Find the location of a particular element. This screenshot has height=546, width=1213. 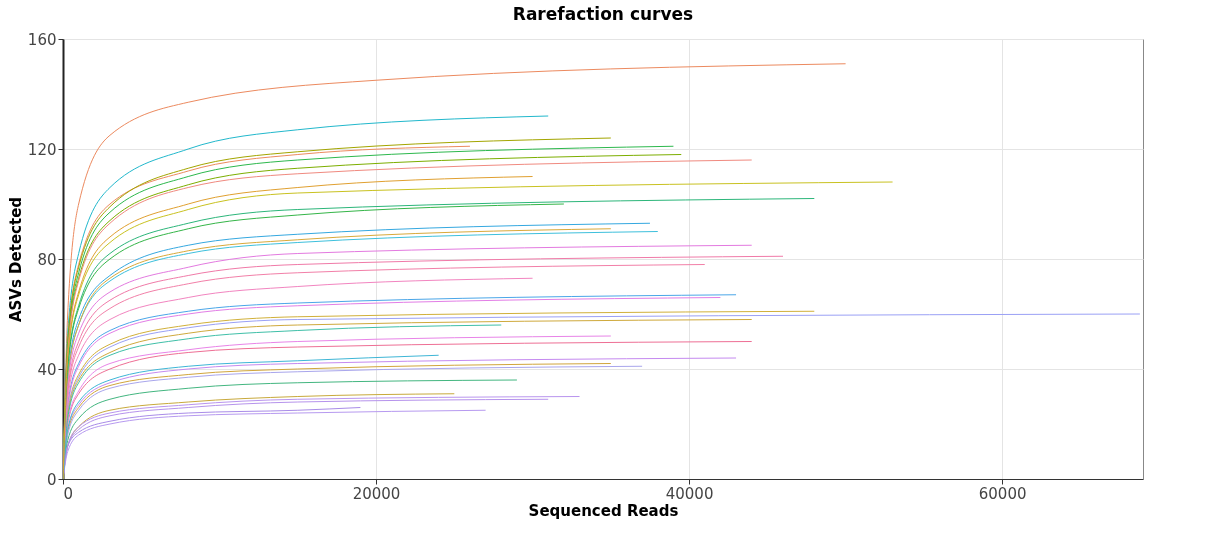

y-axis-title: ASVs Detected is located at coordinates (15, 259).